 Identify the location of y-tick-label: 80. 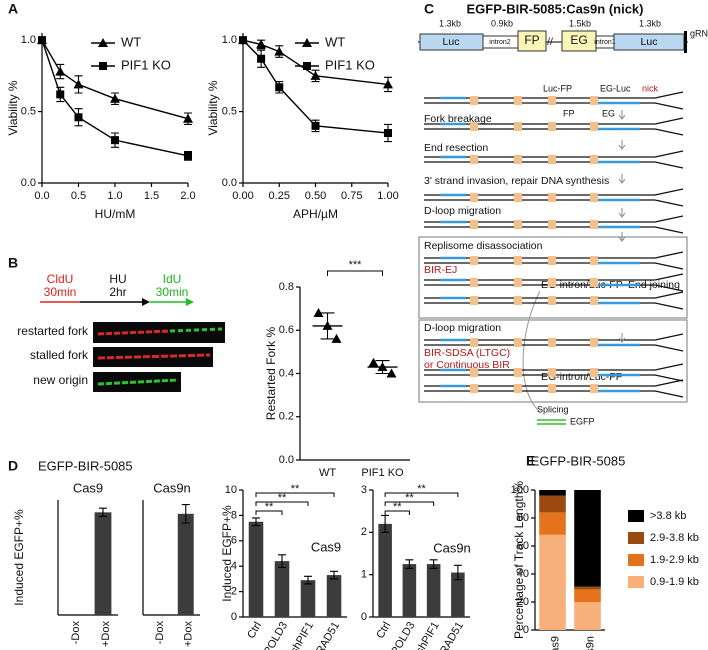
(523, 518).